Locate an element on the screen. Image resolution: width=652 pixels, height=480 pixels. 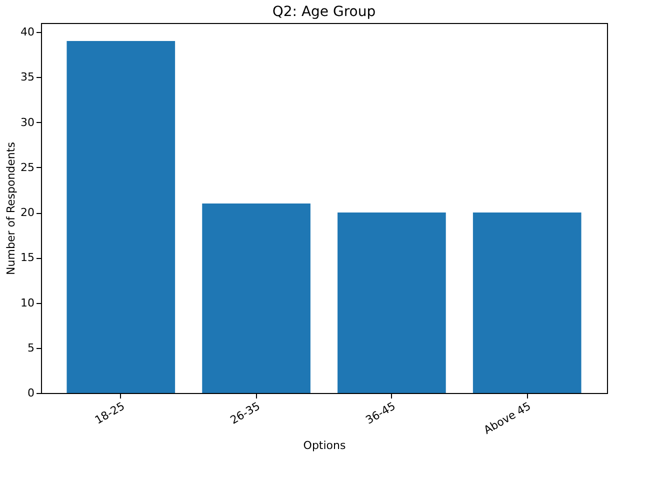
y-tick-label: 25 is located at coordinates (27, 167).